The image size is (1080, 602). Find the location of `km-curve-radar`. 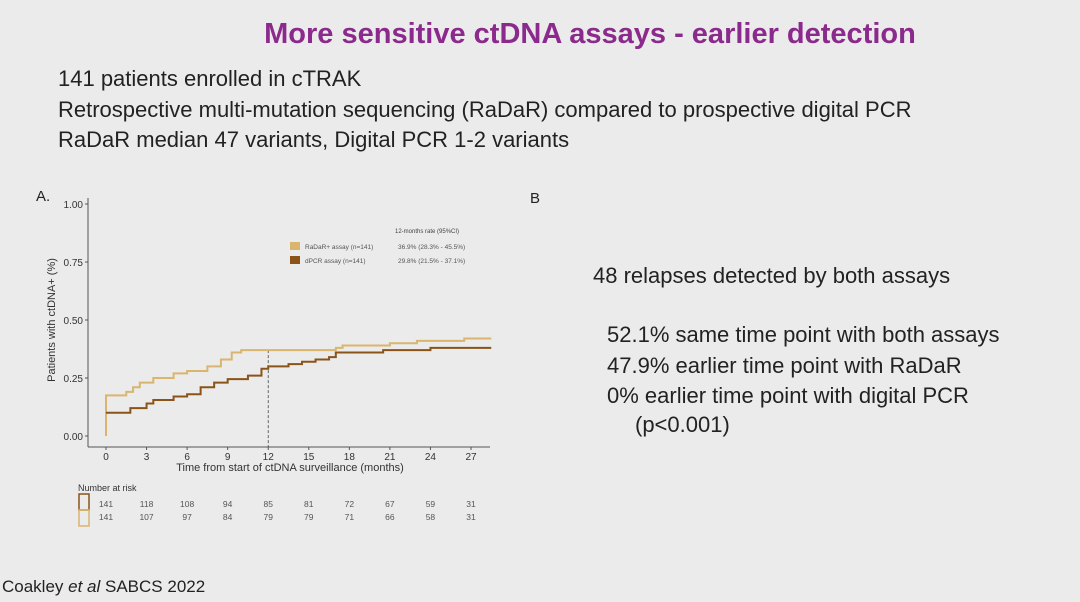

km-curve-radar is located at coordinates (298, 386).